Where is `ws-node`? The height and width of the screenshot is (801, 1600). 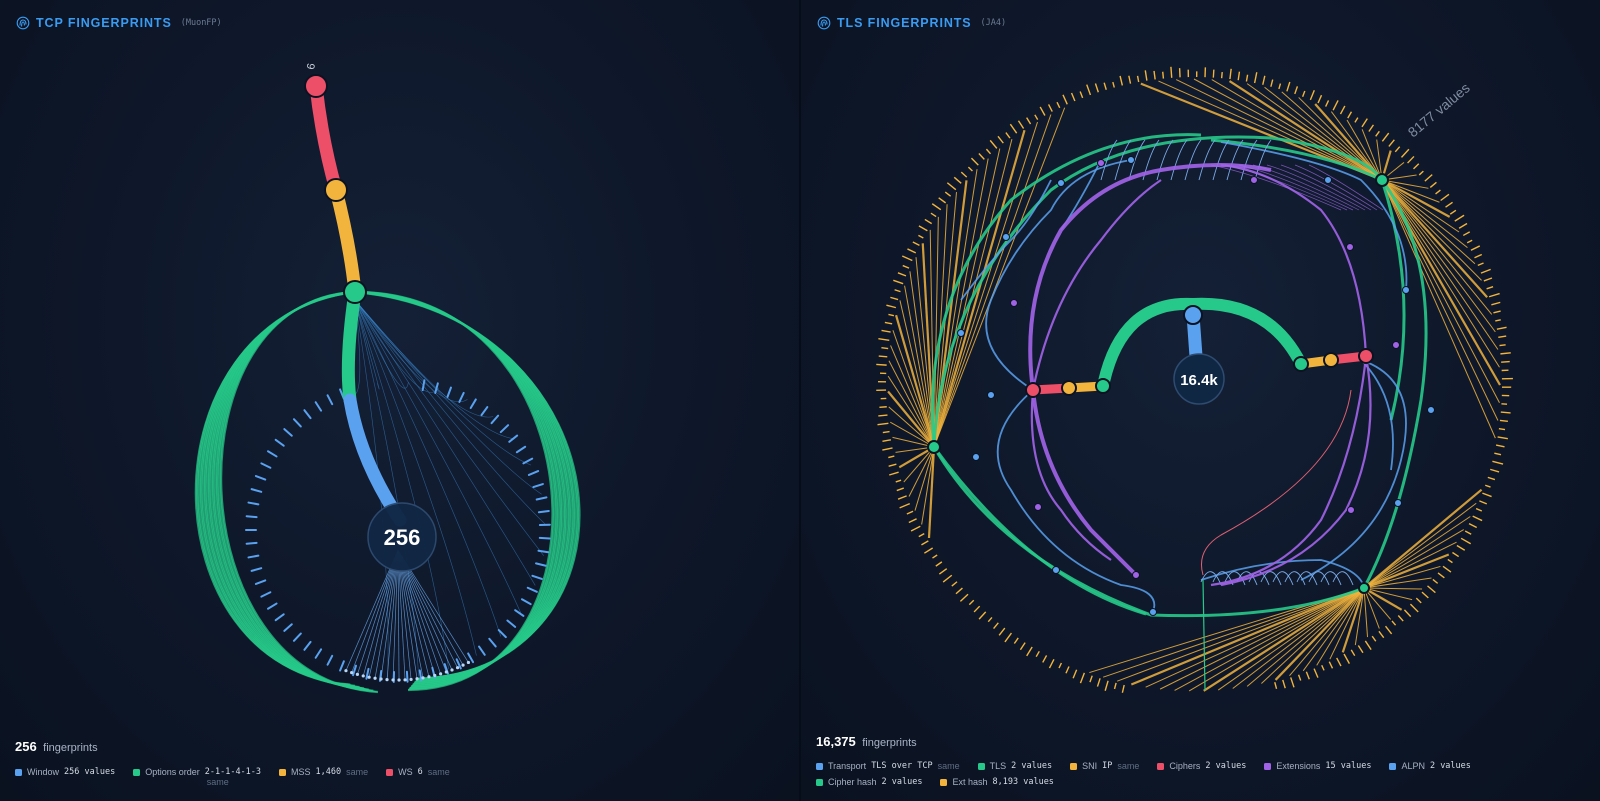
ws-node is located at coordinates (316, 86).